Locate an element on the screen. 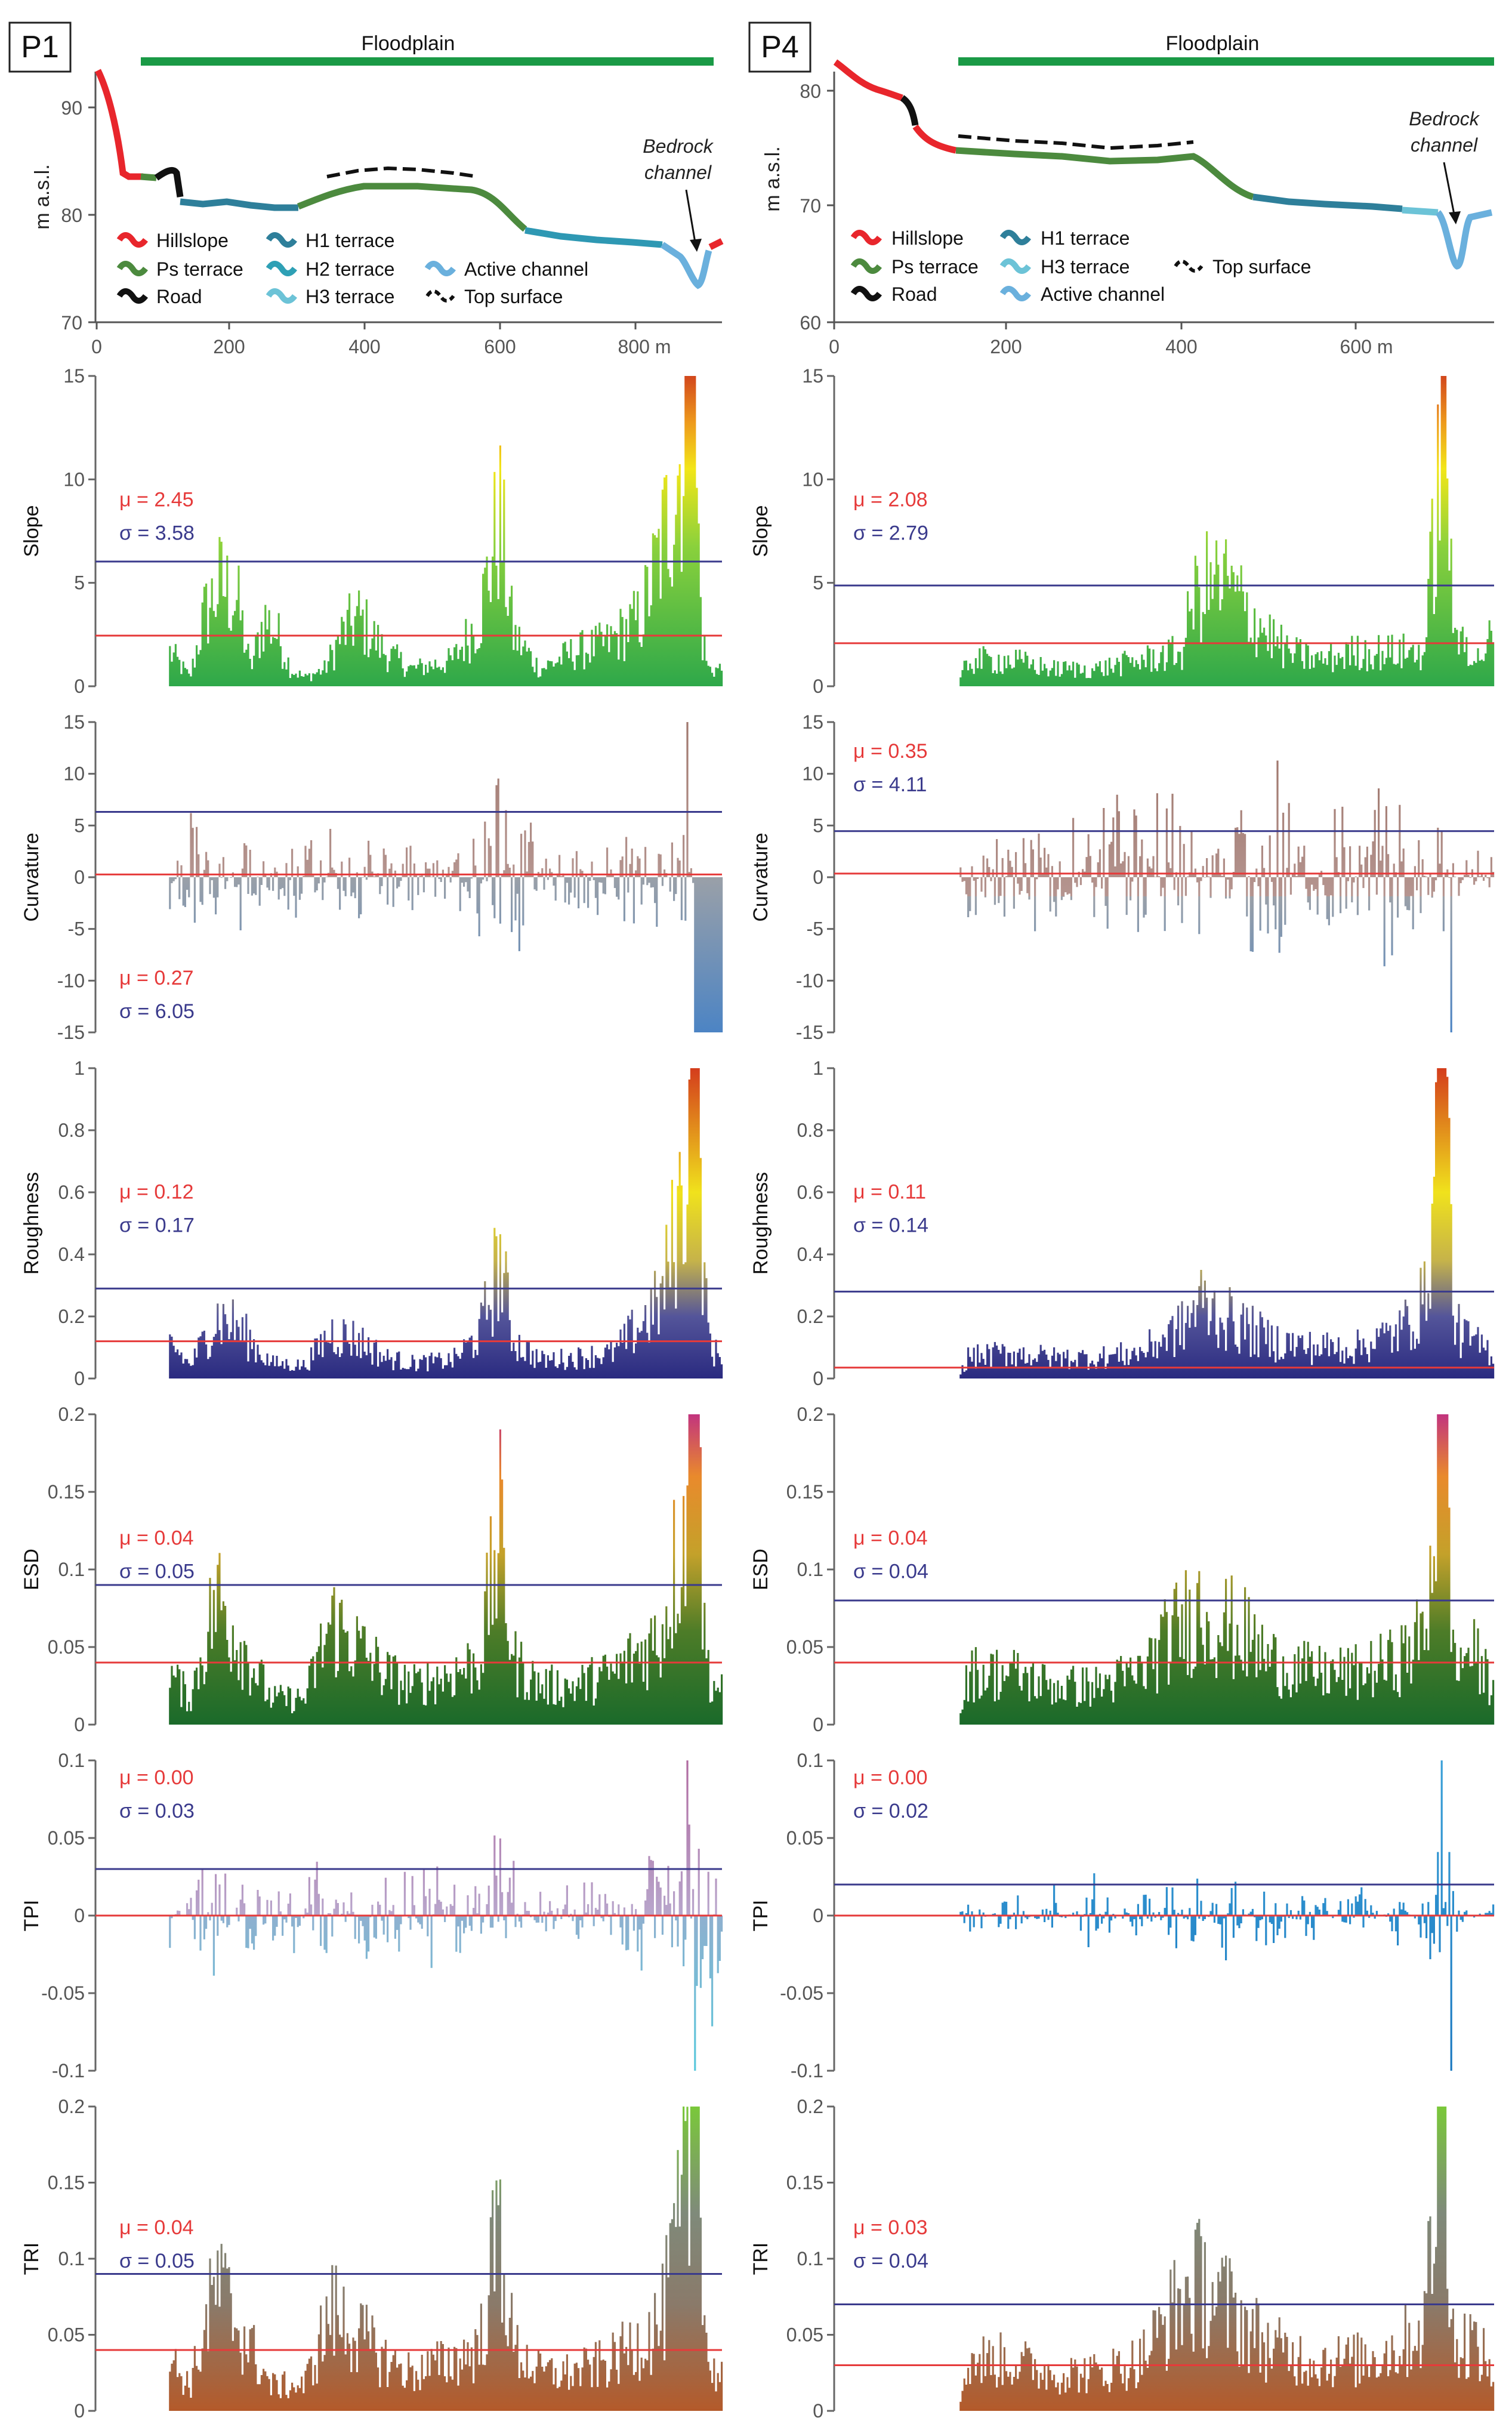 This screenshot has height=2424, width=1512. axis-label: TRI is located at coordinates (31, 2259).